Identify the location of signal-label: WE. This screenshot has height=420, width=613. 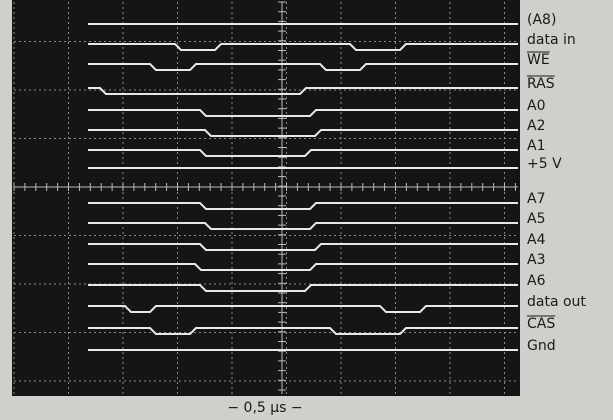
(538, 60).